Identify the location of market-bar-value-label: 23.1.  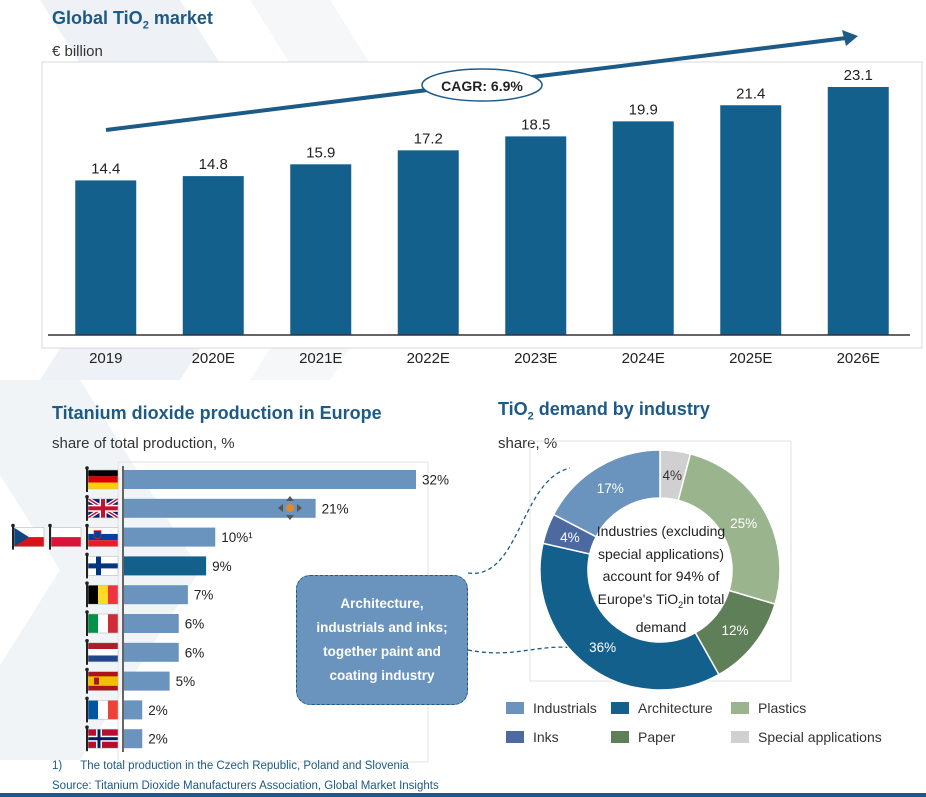
(858, 75).